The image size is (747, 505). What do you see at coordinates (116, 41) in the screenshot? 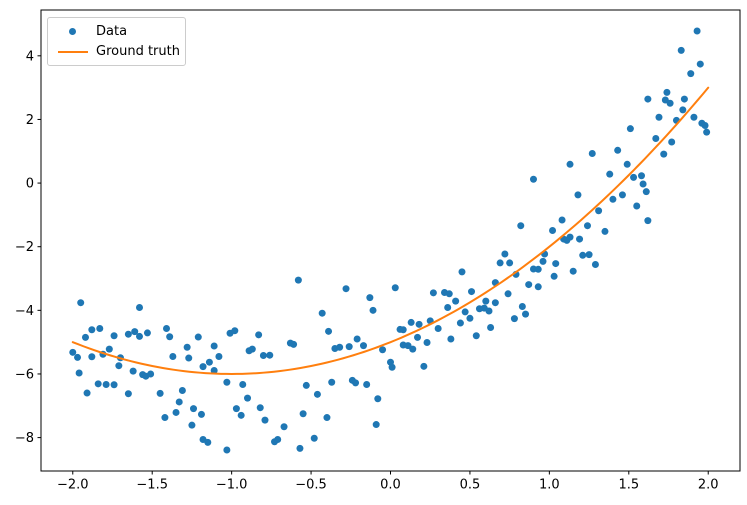
I see `legend: Data Ground truth` at bounding box center [116, 41].